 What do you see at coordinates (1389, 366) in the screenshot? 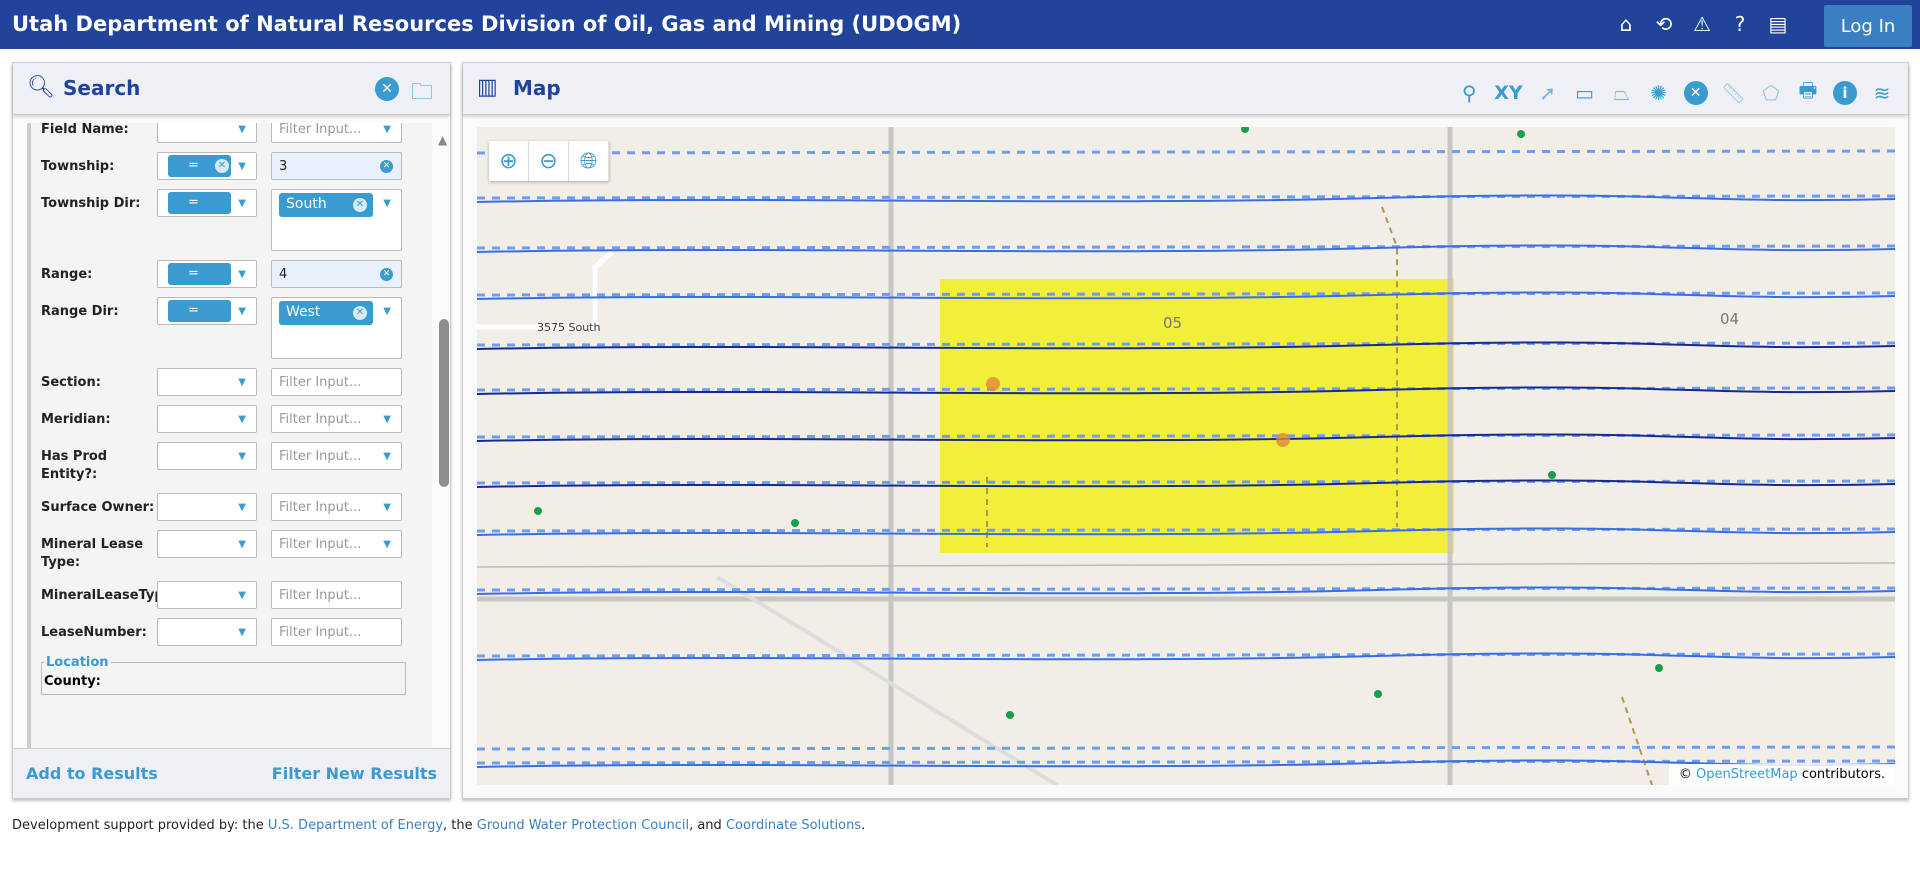
I see `boundary` at bounding box center [1389, 366].